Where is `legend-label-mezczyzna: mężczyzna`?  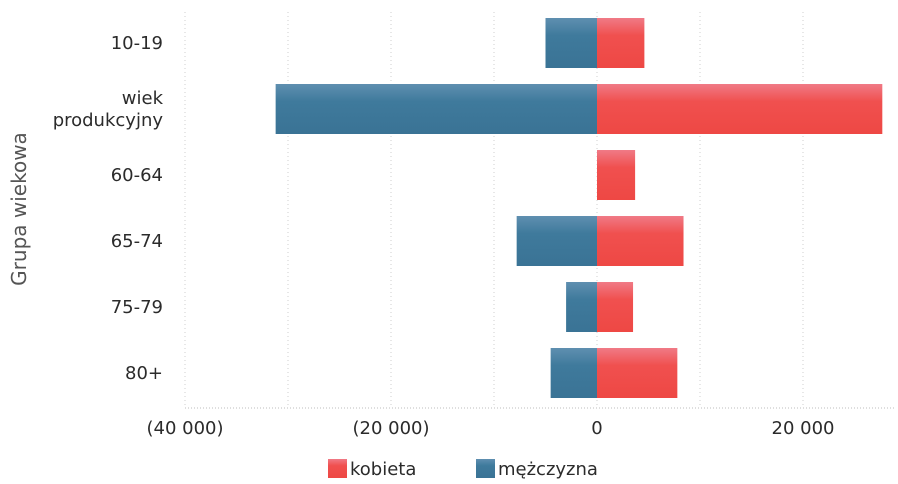
legend-label-mezczyzna: mężczyzna is located at coordinates (548, 469).